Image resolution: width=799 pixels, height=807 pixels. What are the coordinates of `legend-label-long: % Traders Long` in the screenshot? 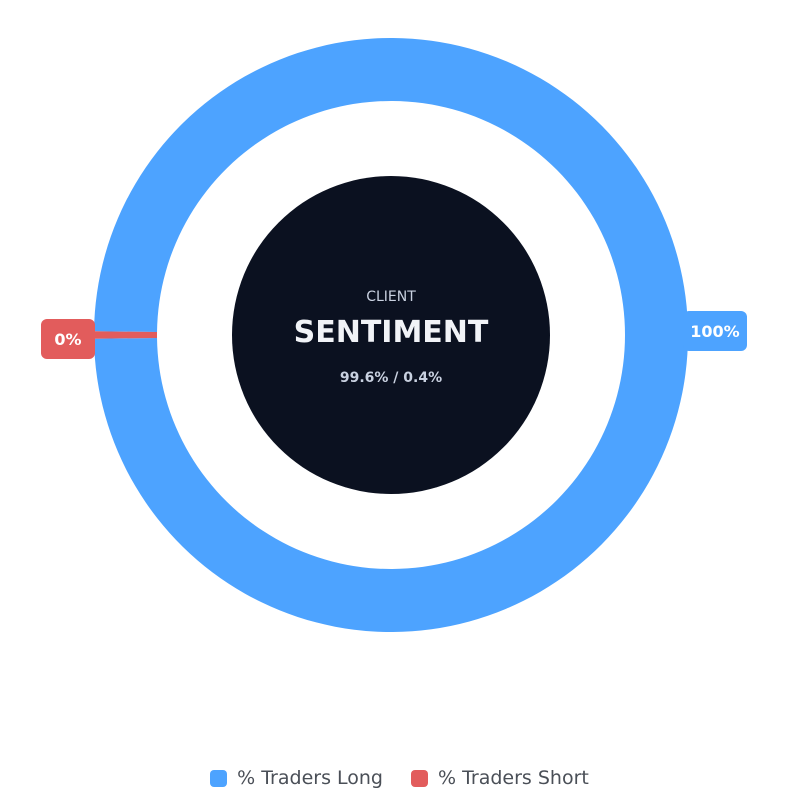 It's located at (310, 778).